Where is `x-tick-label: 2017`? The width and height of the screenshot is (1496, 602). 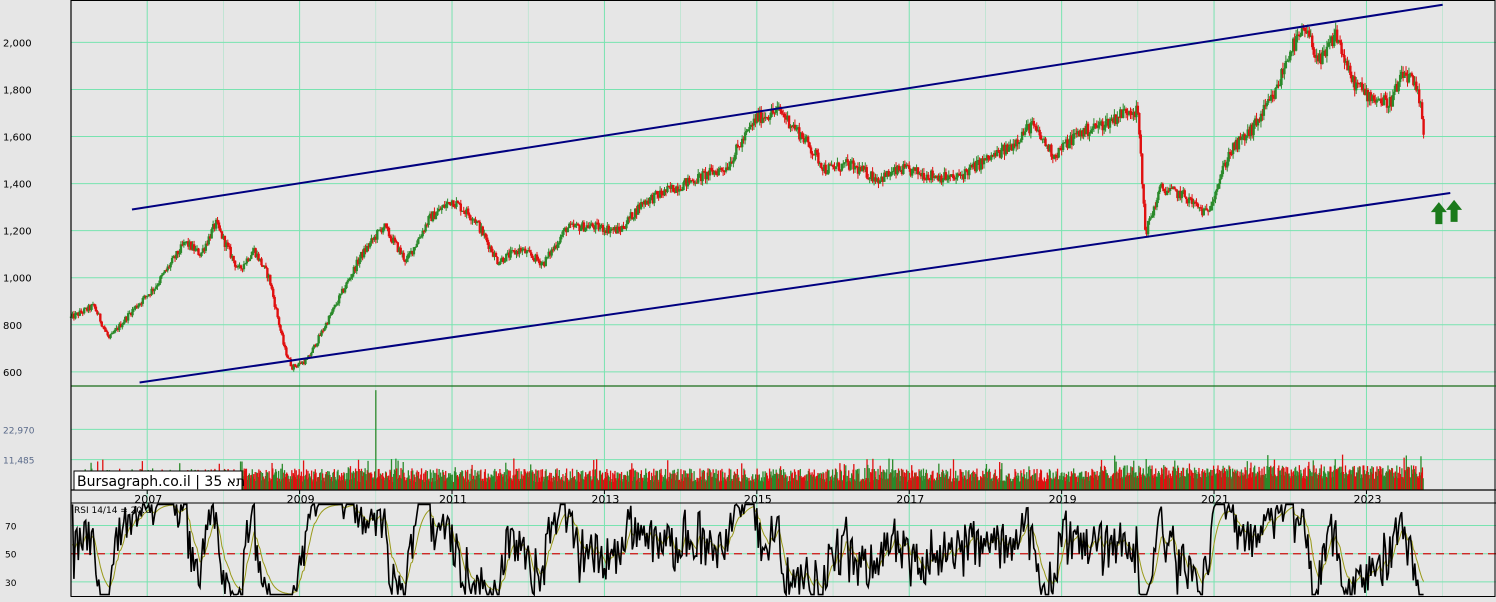
x-tick-label: 2017 is located at coordinates (910, 499).